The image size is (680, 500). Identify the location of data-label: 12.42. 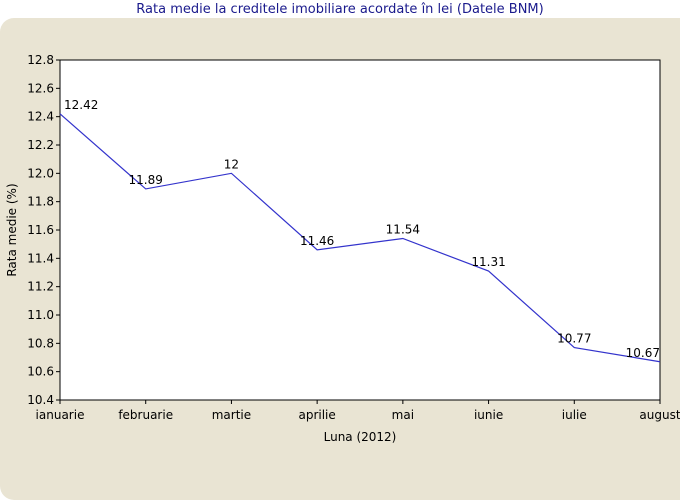
(81, 105).